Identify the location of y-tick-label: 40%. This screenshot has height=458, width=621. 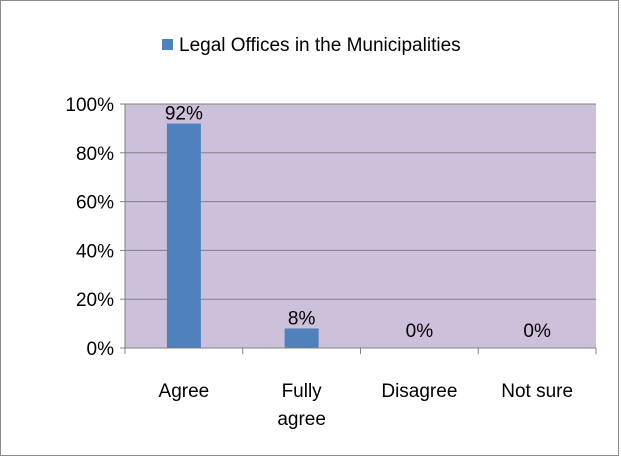
(95, 251).